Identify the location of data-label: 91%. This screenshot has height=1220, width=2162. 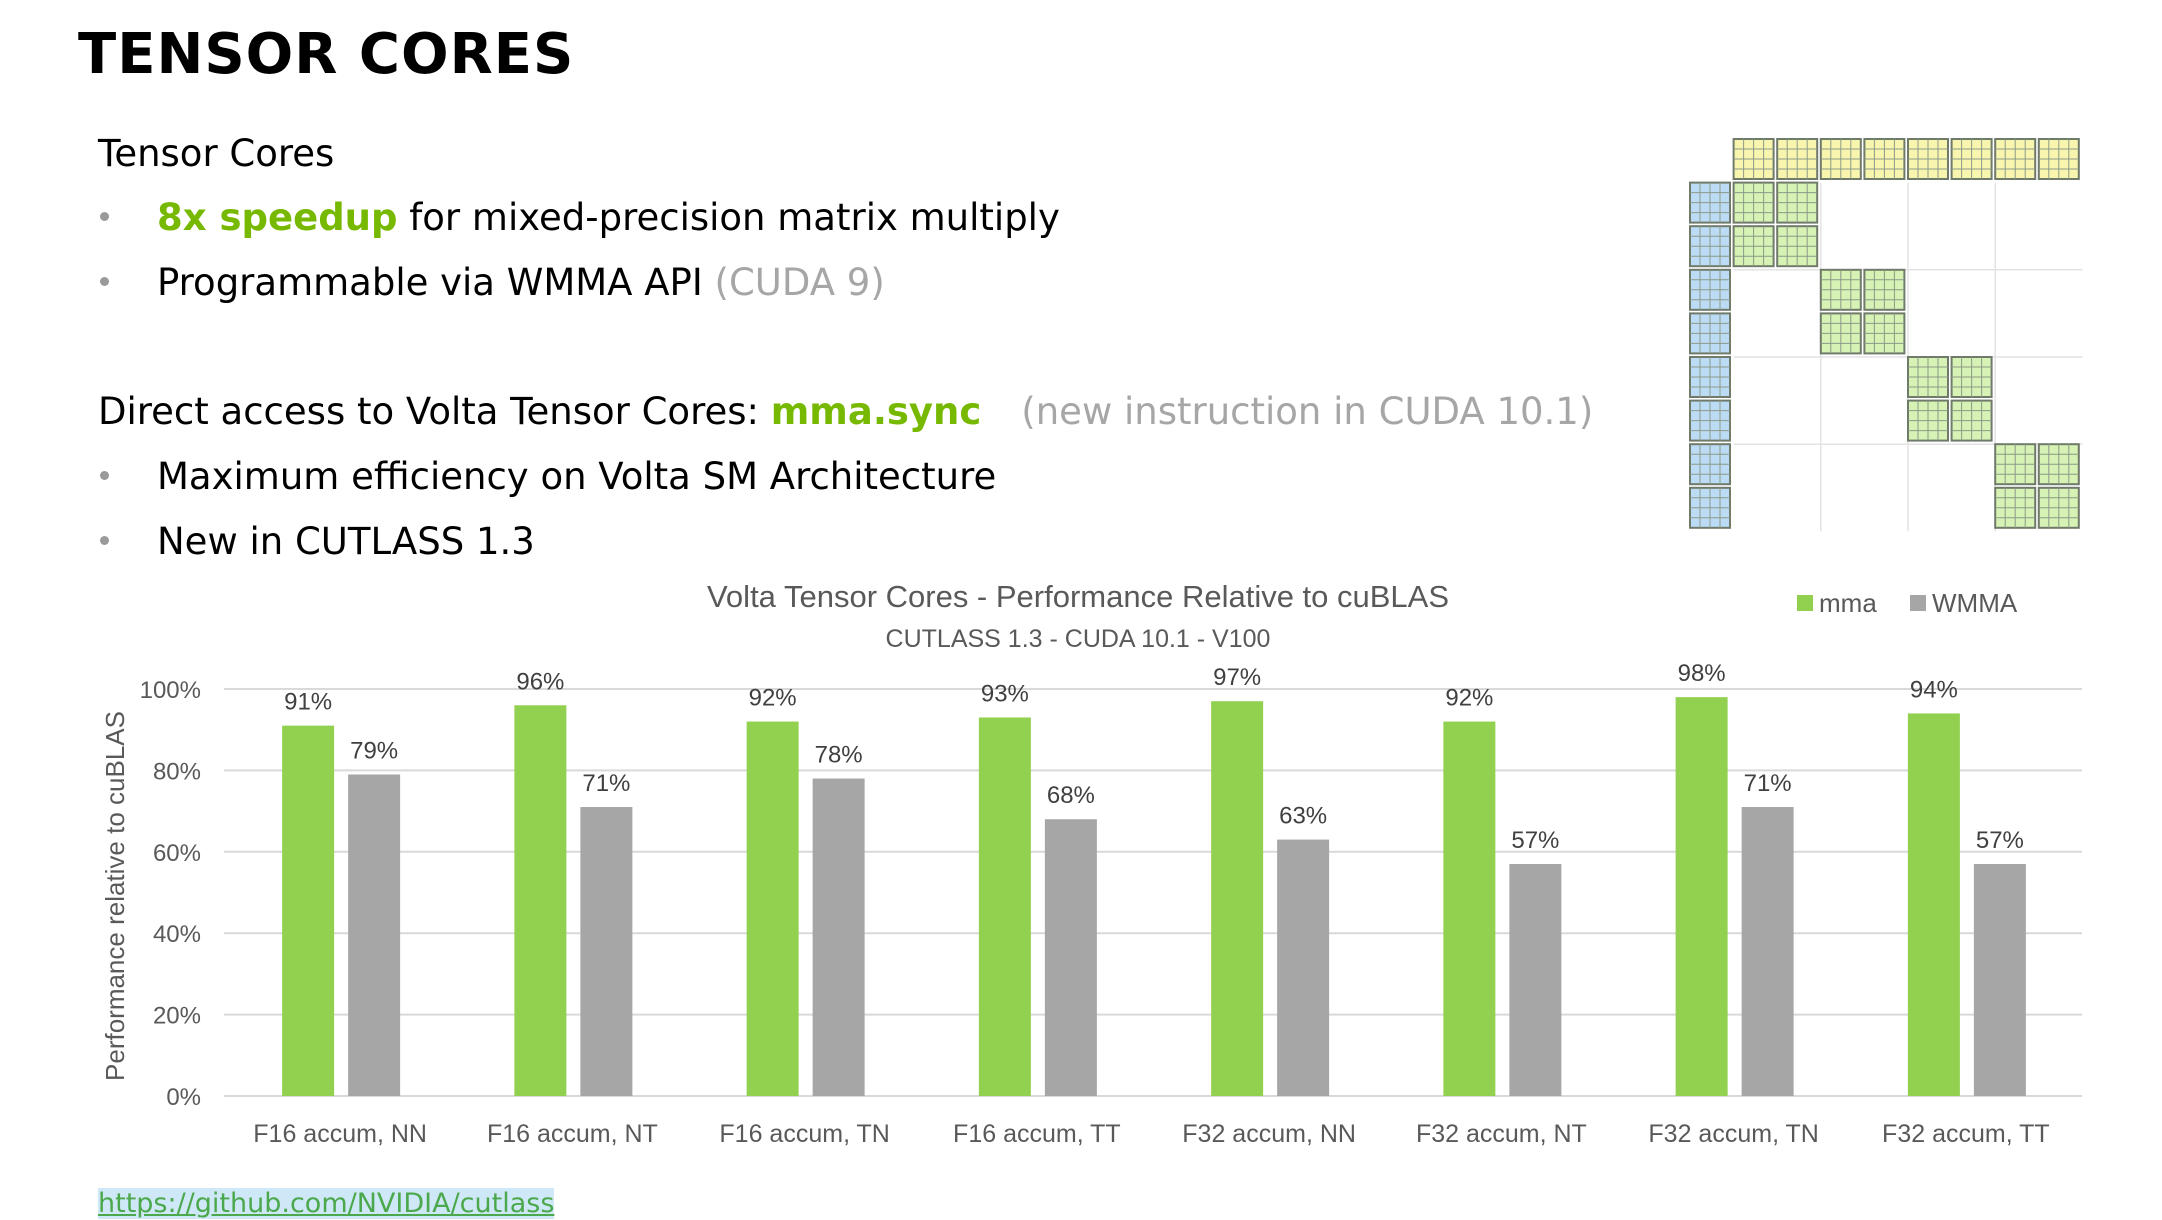
(308, 702).